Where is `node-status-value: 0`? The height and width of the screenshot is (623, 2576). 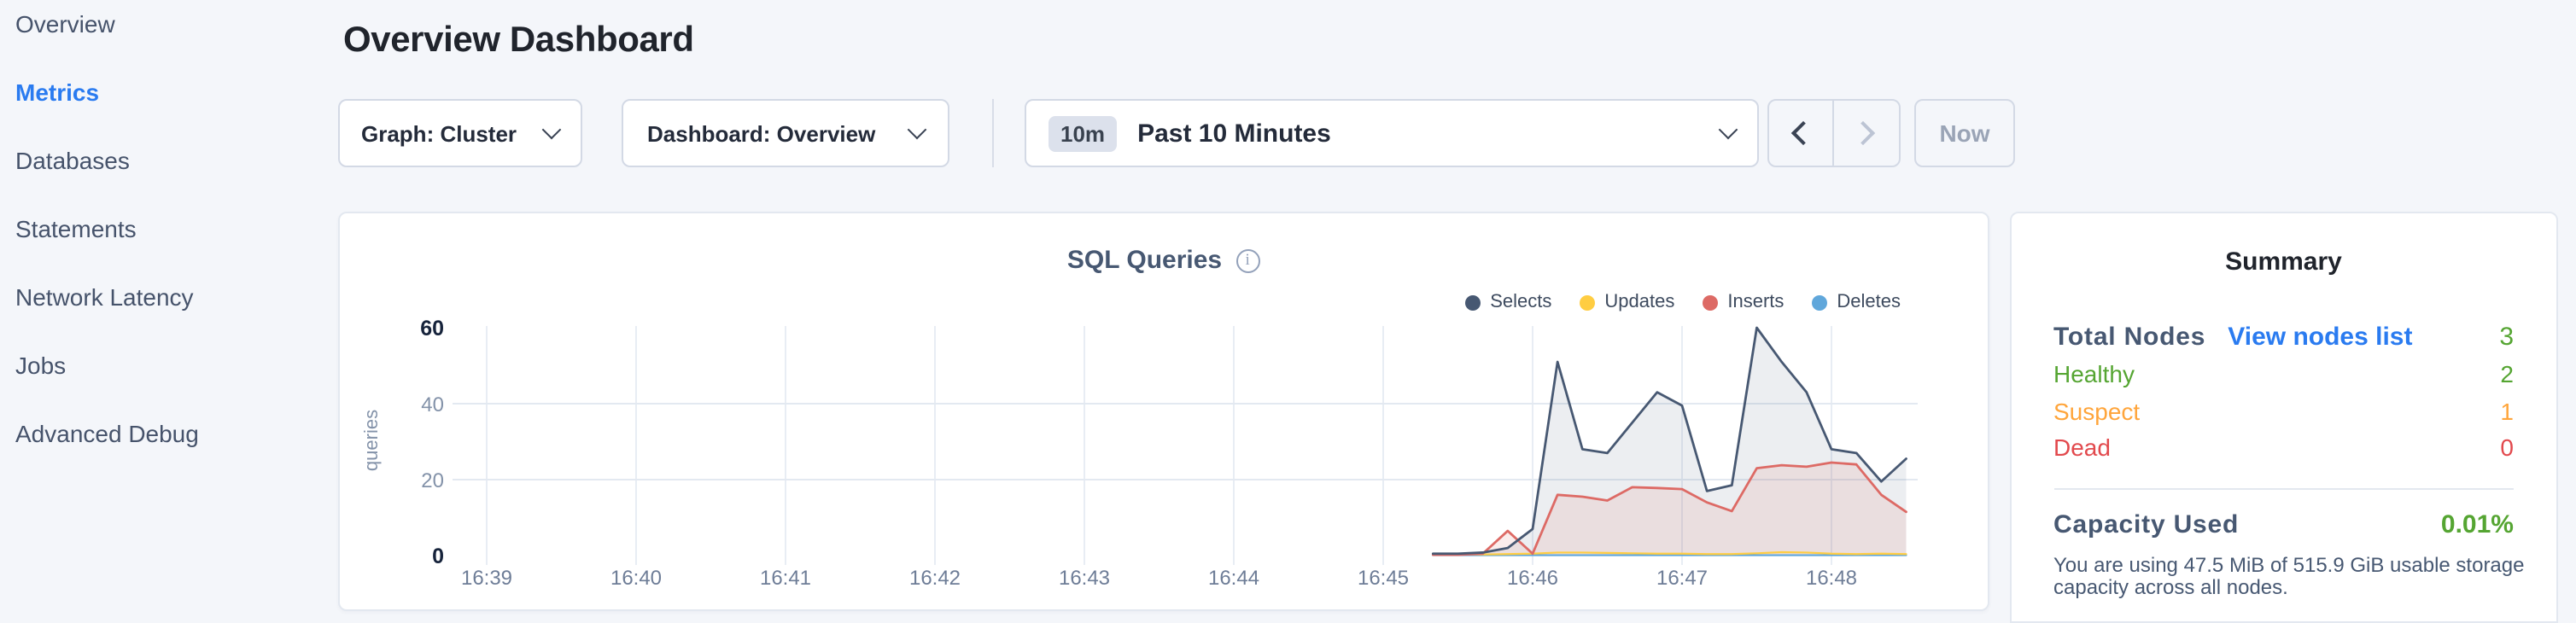
node-status-value: 0 is located at coordinates (2507, 447).